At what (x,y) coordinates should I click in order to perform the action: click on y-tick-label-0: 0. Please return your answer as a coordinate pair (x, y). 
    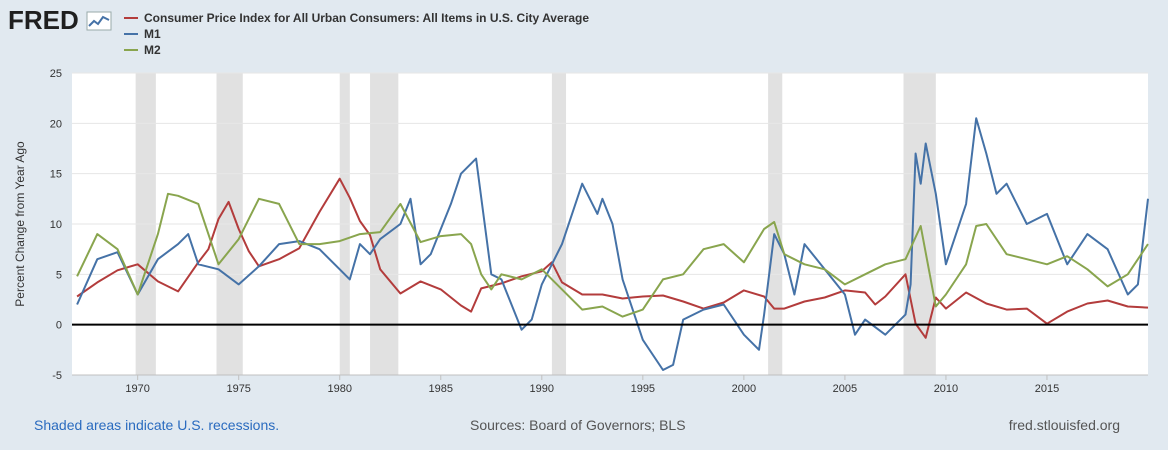
    Looking at the image, I should click on (59, 326).